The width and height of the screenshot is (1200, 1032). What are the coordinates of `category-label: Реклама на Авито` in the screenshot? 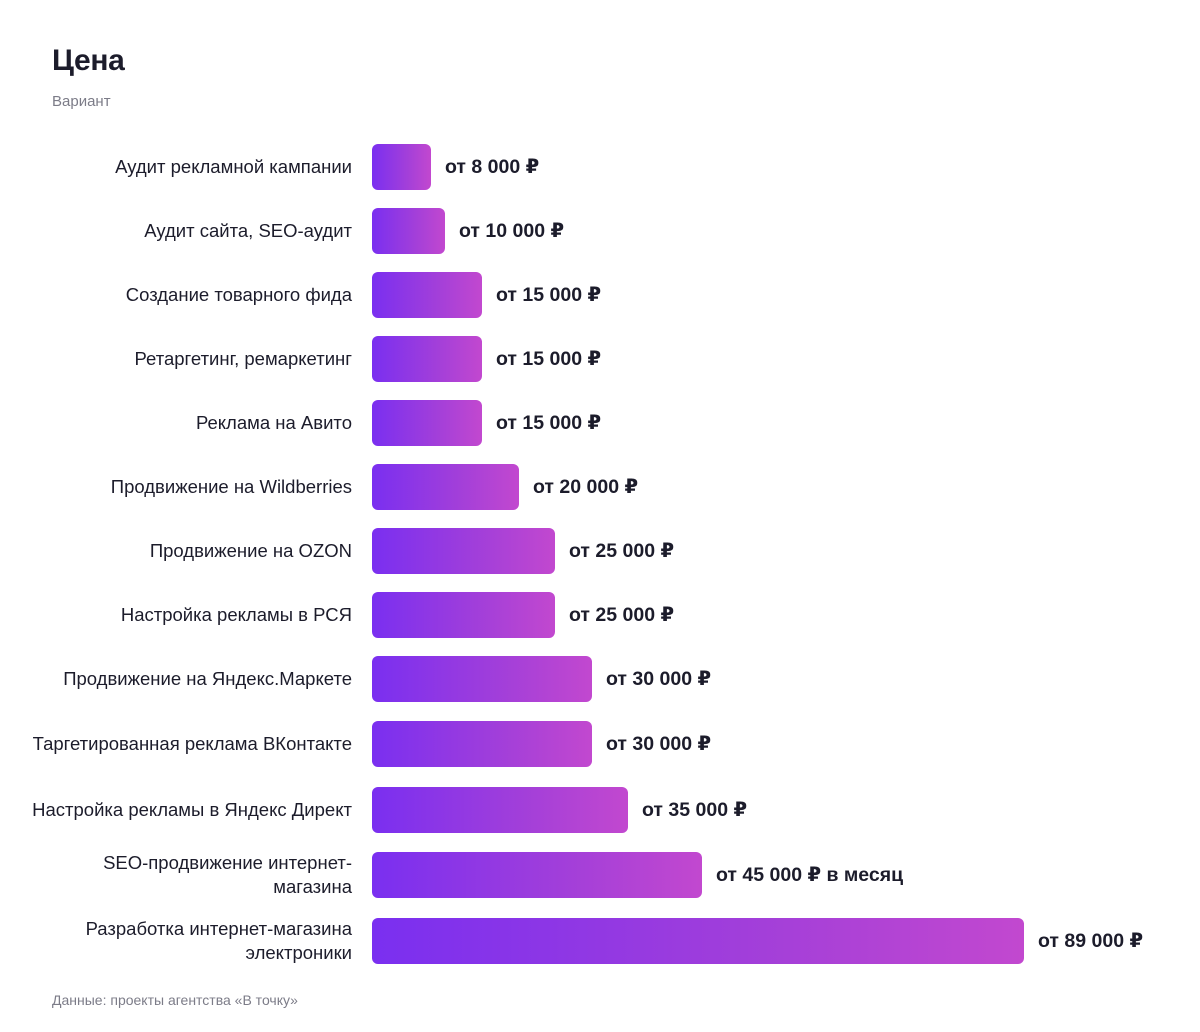 It's located at (273, 422).